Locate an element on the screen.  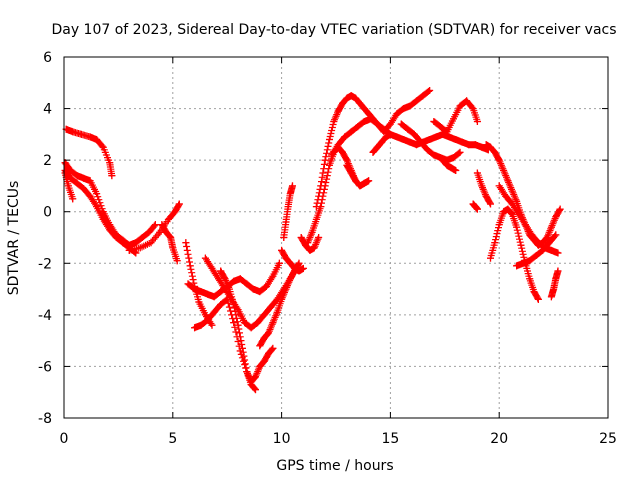
x-tick-label: 25 is located at coordinates (608, 439).